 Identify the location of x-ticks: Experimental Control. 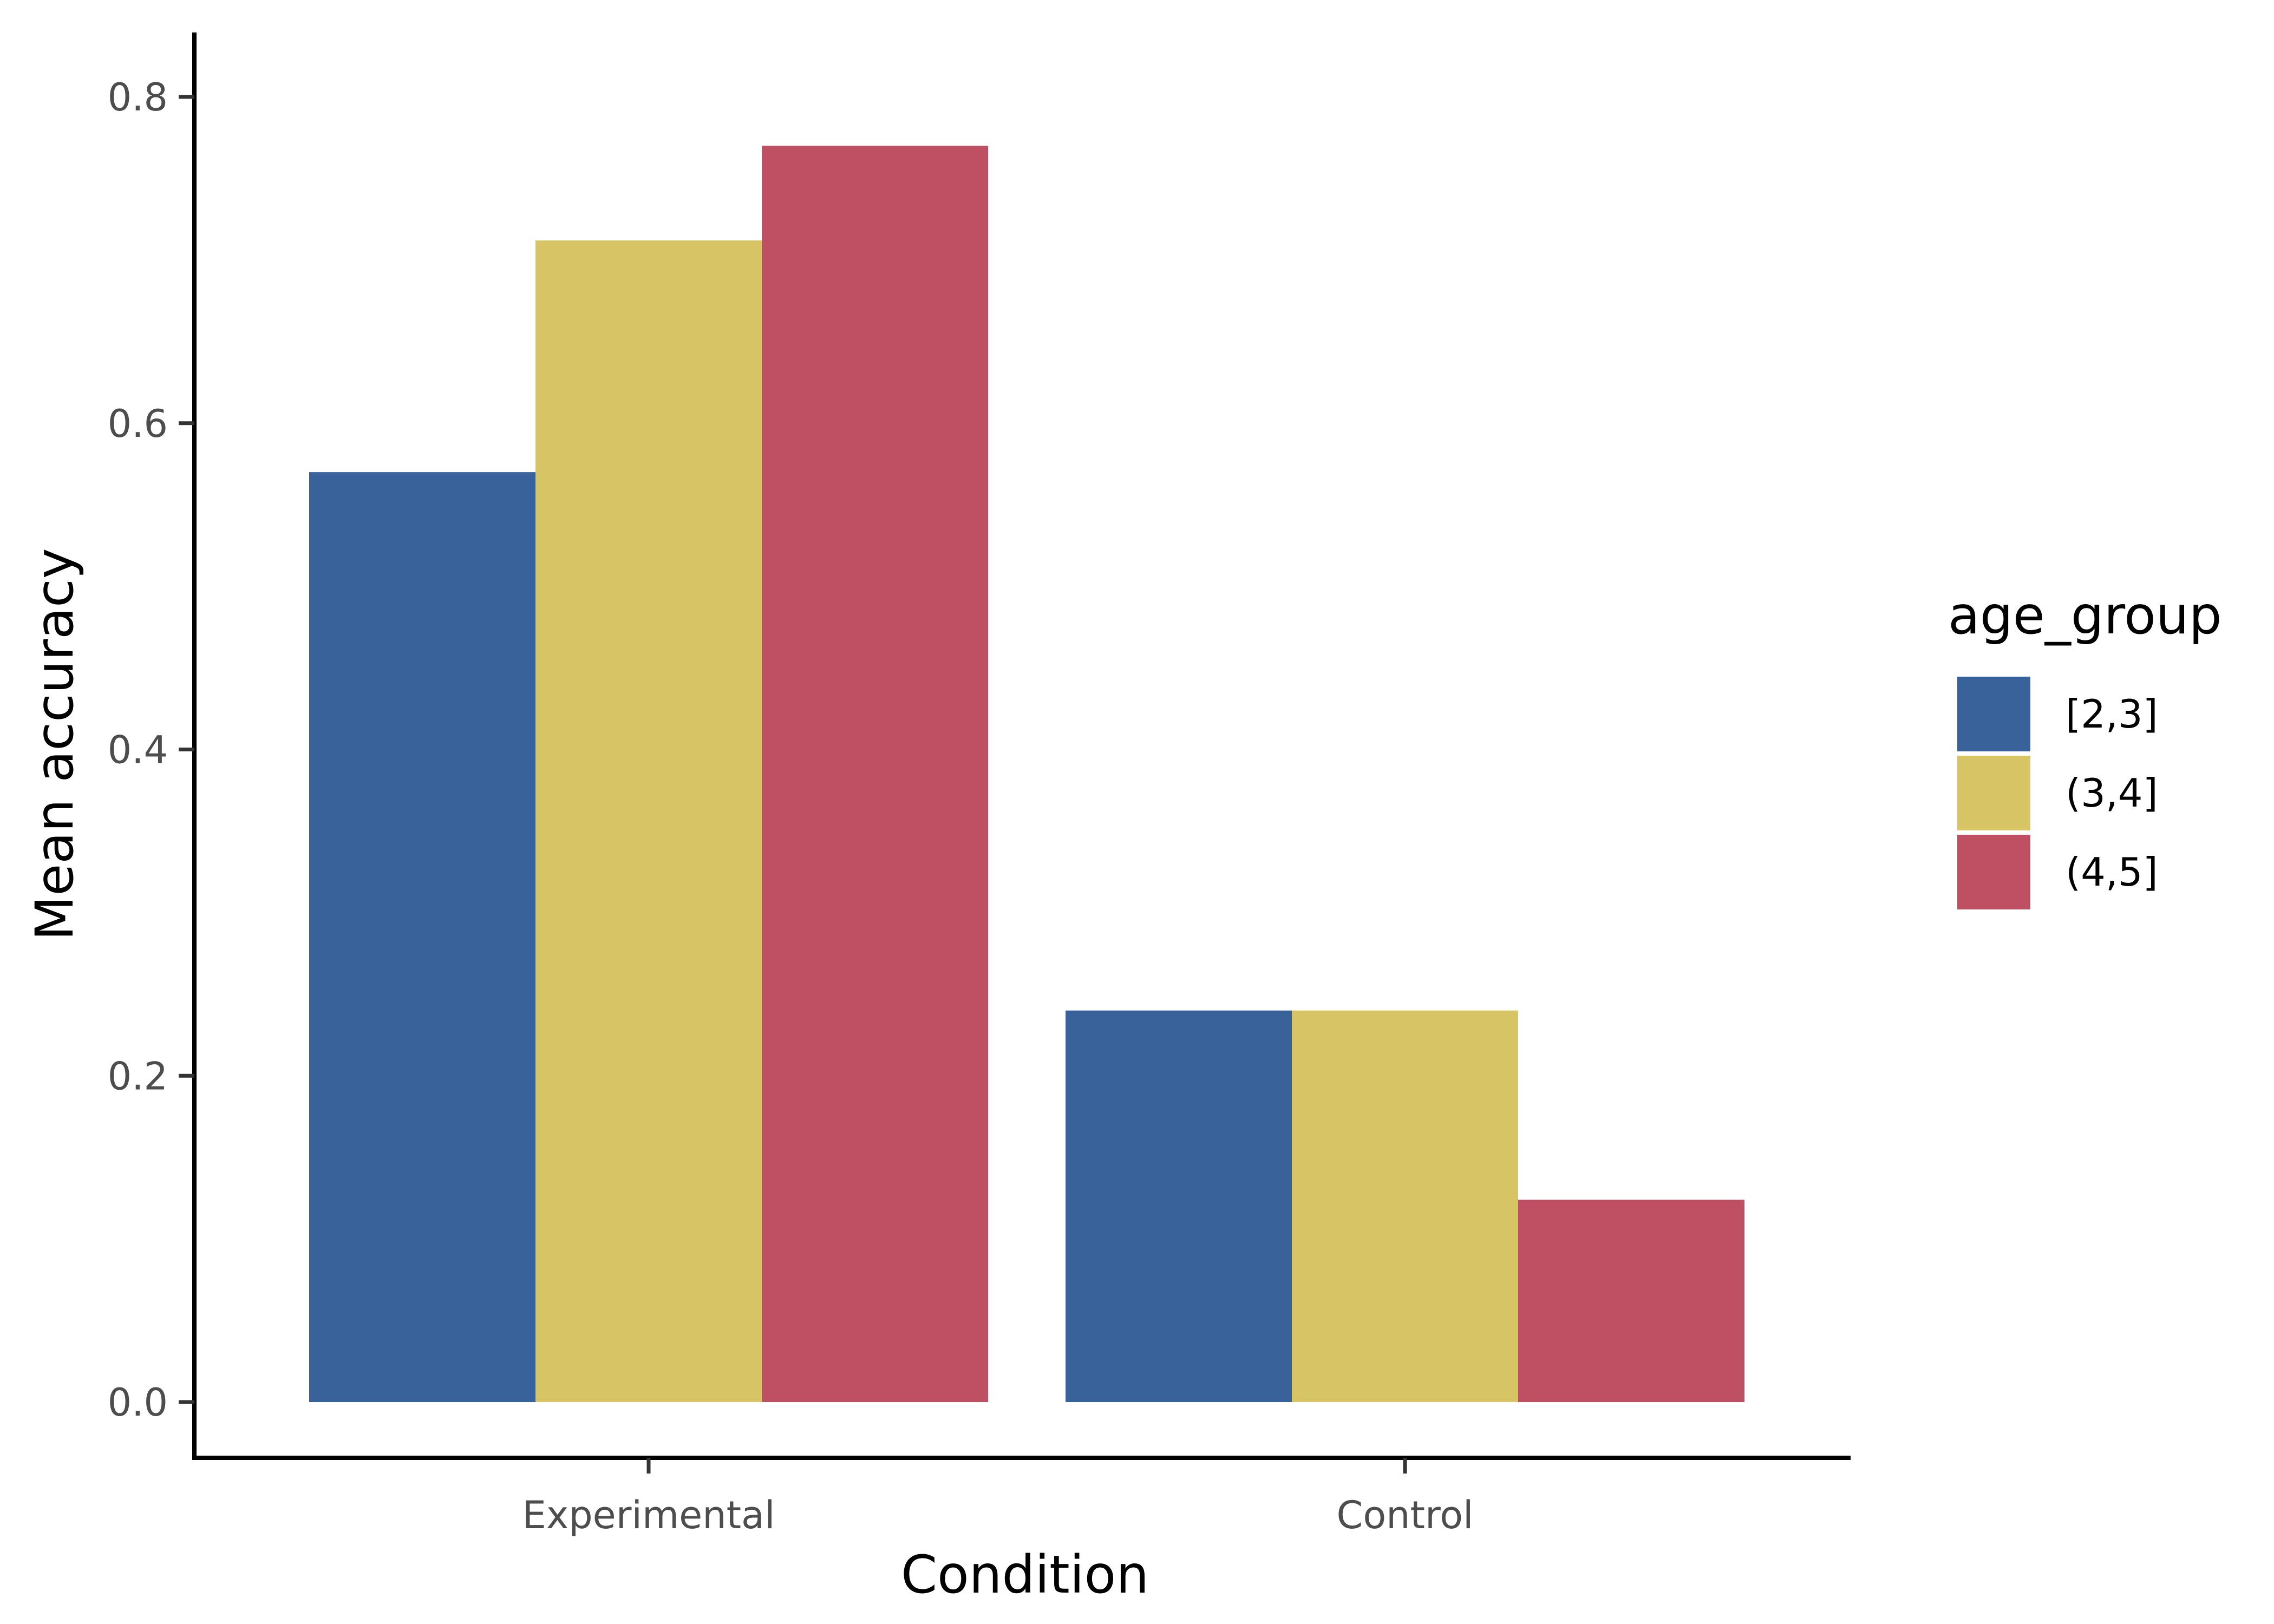
(998, 1498).